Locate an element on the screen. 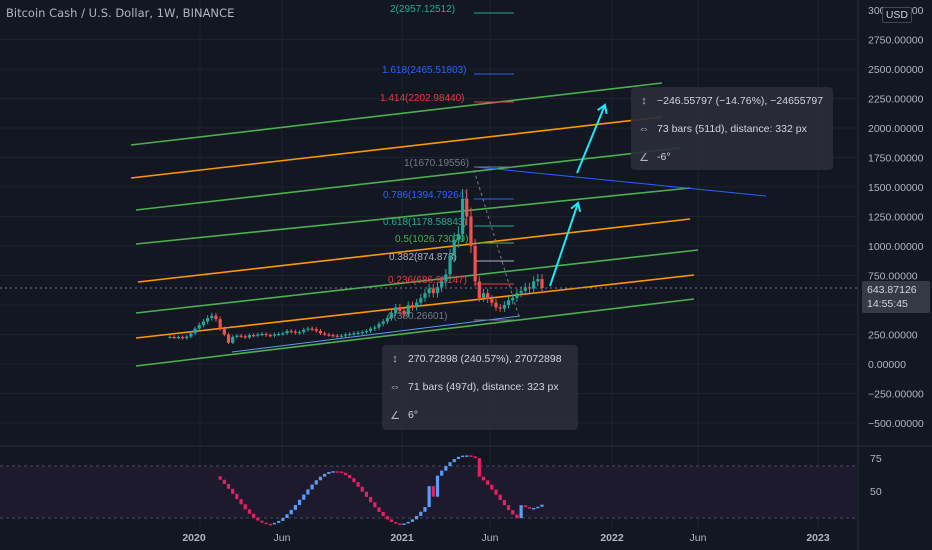 The image size is (932, 550). rsi-tick-label: 75 is located at coordinates (876, 459).